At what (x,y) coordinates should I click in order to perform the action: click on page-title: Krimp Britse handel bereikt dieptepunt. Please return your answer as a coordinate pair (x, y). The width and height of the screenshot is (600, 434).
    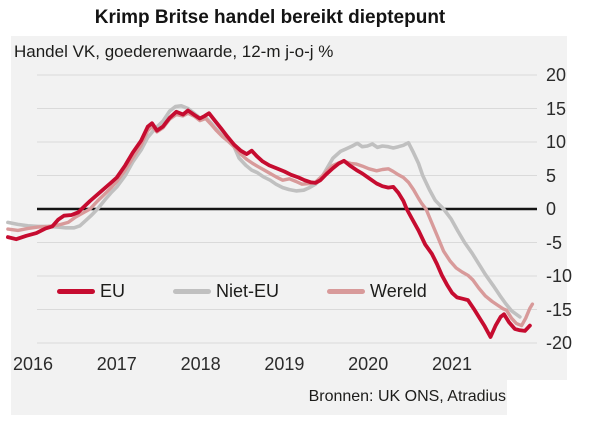
    Looking at the image, I should click on (270, 17).